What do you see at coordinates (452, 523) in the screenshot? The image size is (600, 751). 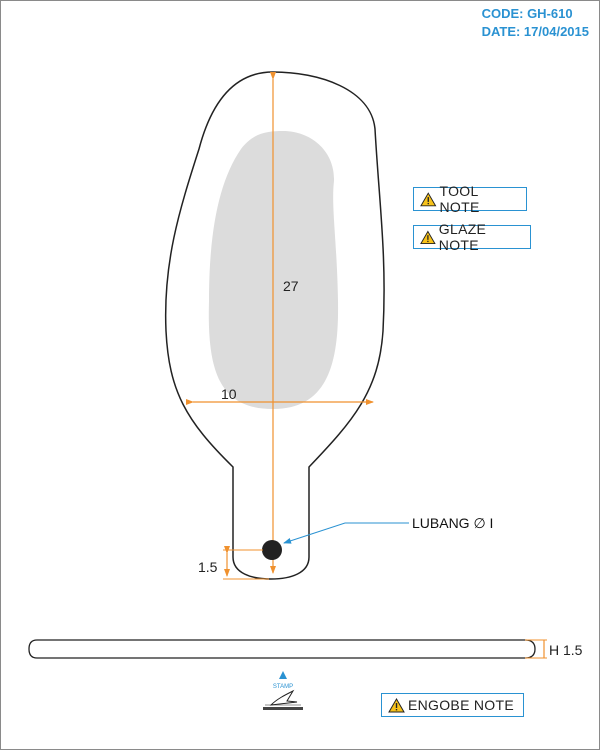 I see `hole-label: LUBANG ∅ I` at bounding box center [452, 523].